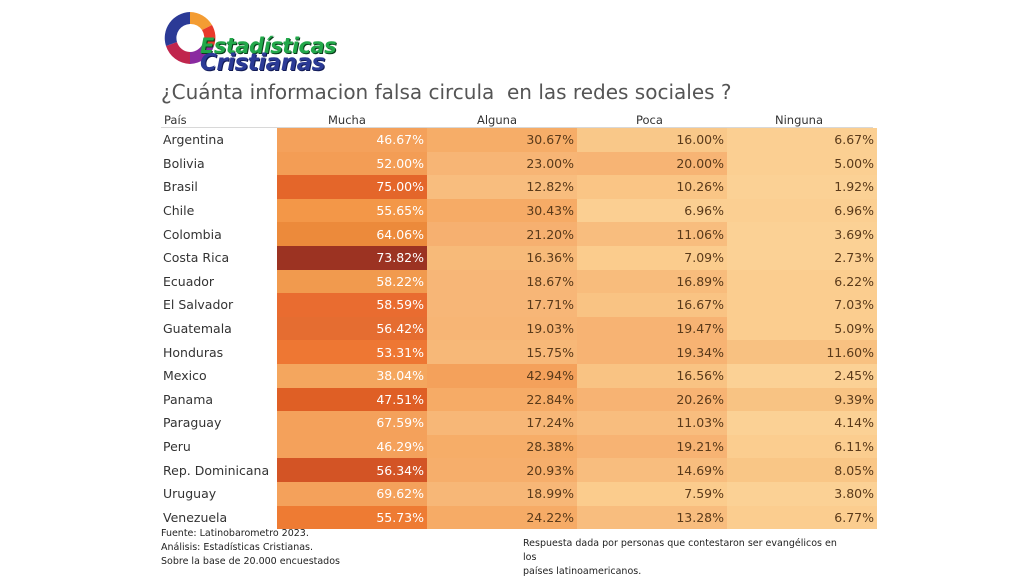 The width and height of the screenshot is (1024, 579). I want to click on cell-ninguna: 2.45%, so click(802, 375).